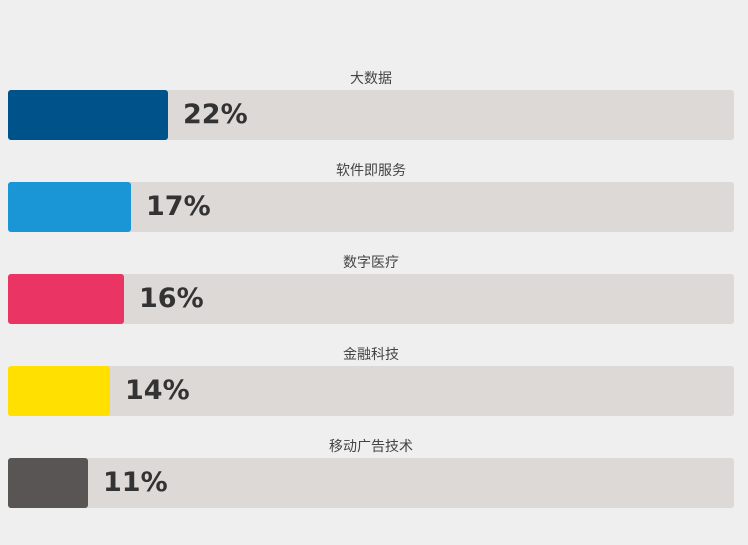 Image resolution: width=748 pixels, height=545 pixels. Describe the element at coordinates (371, 207) in the screenshot. I see `bar-track: 17%` at that location.